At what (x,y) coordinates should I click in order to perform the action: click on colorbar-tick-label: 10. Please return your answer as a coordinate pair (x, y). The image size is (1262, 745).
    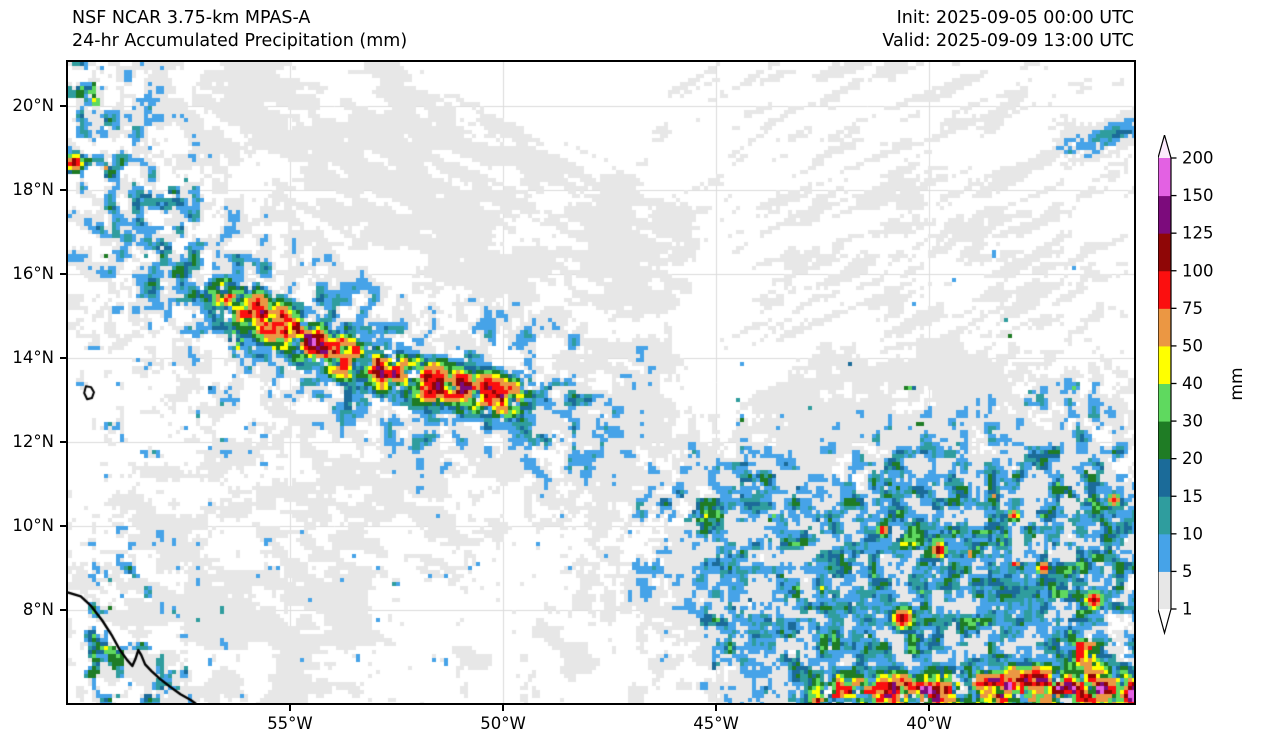
    Looking at the image, I should click on (1192, 533).